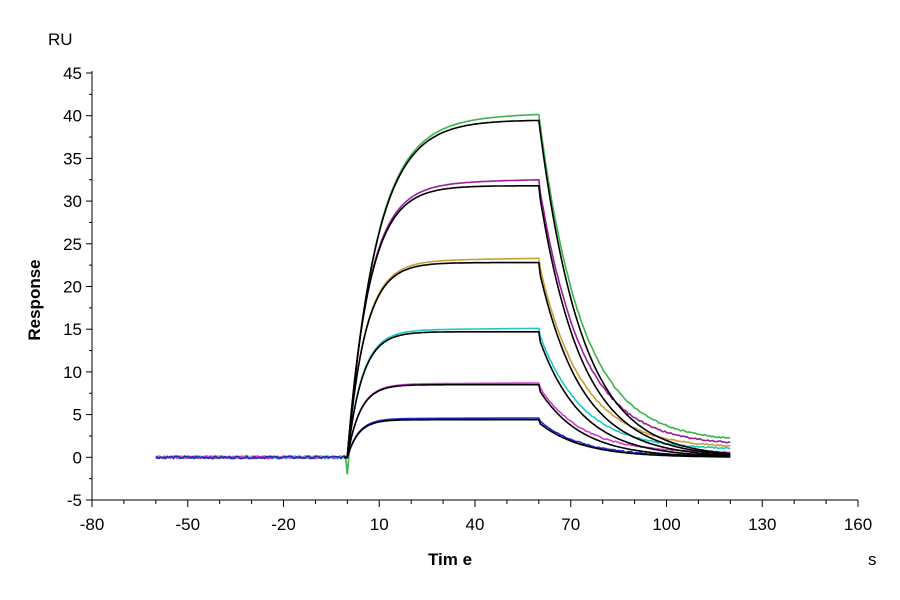 The image size is (900, 600). What do you see at coordinates (762, 524) in the screenshot?
I see `x-tick-label: 130` at bounding box center [762, 524].